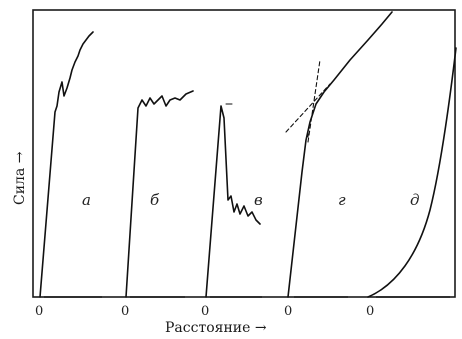 This screenshot has height=339, width=462. I want to click on panel-label-d: д, so click(415, 200).